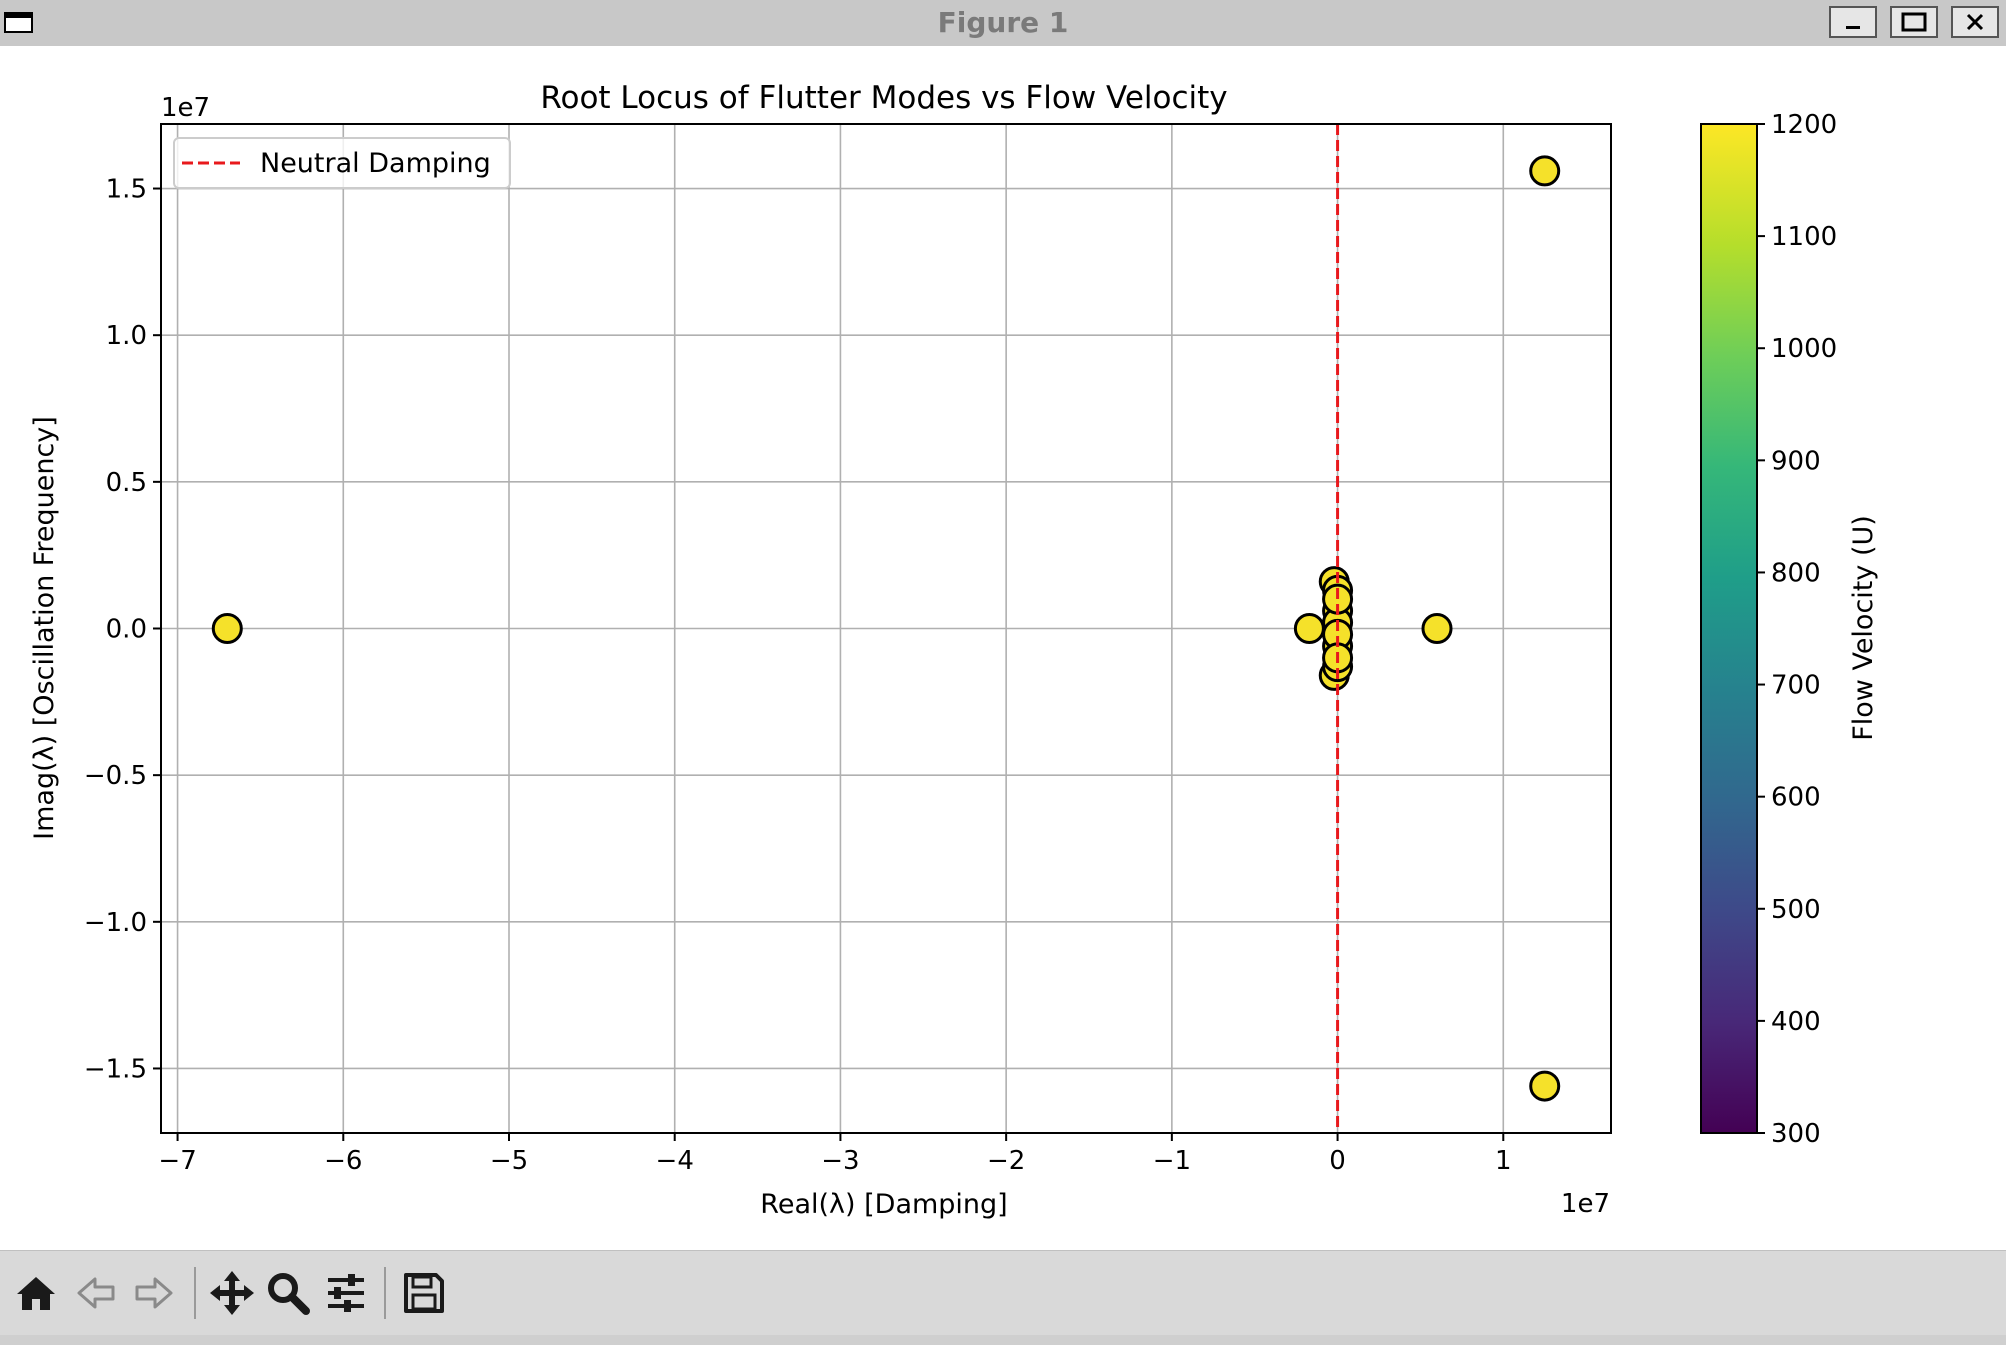 Image resolution: width=2006 pixels, height=1345 pixels. I want to click on x-tick-label: −5, so click(509, 1161).